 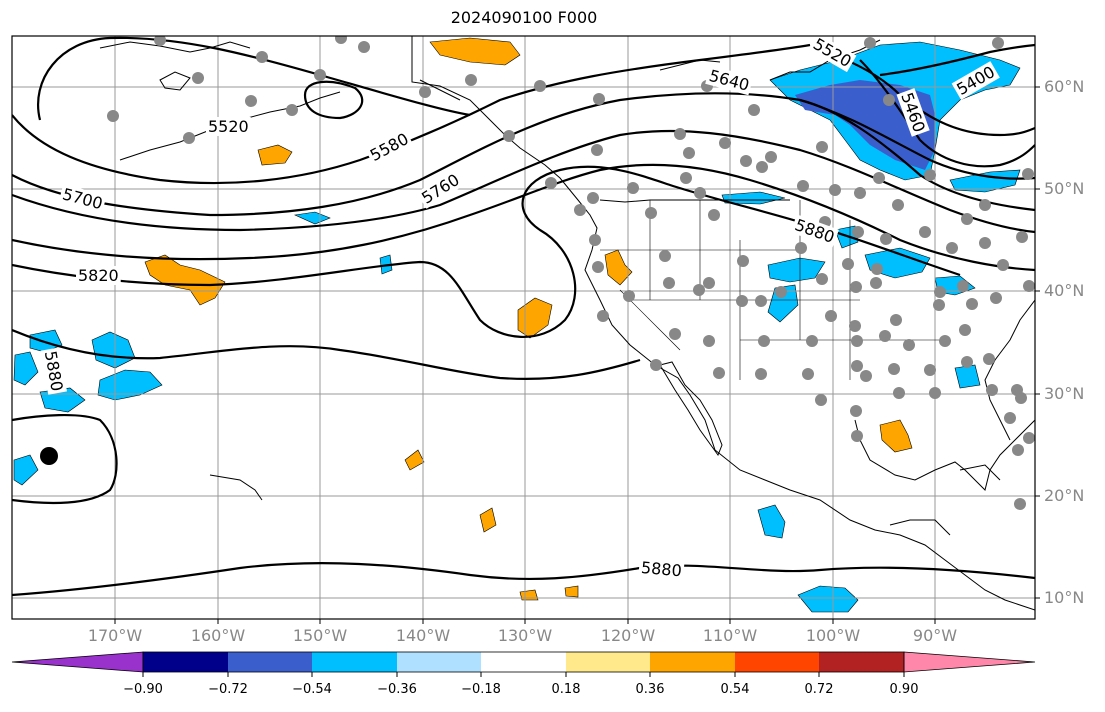 I want to click on colorbar-tick-label: 0.90, so click(x=904, y=689).